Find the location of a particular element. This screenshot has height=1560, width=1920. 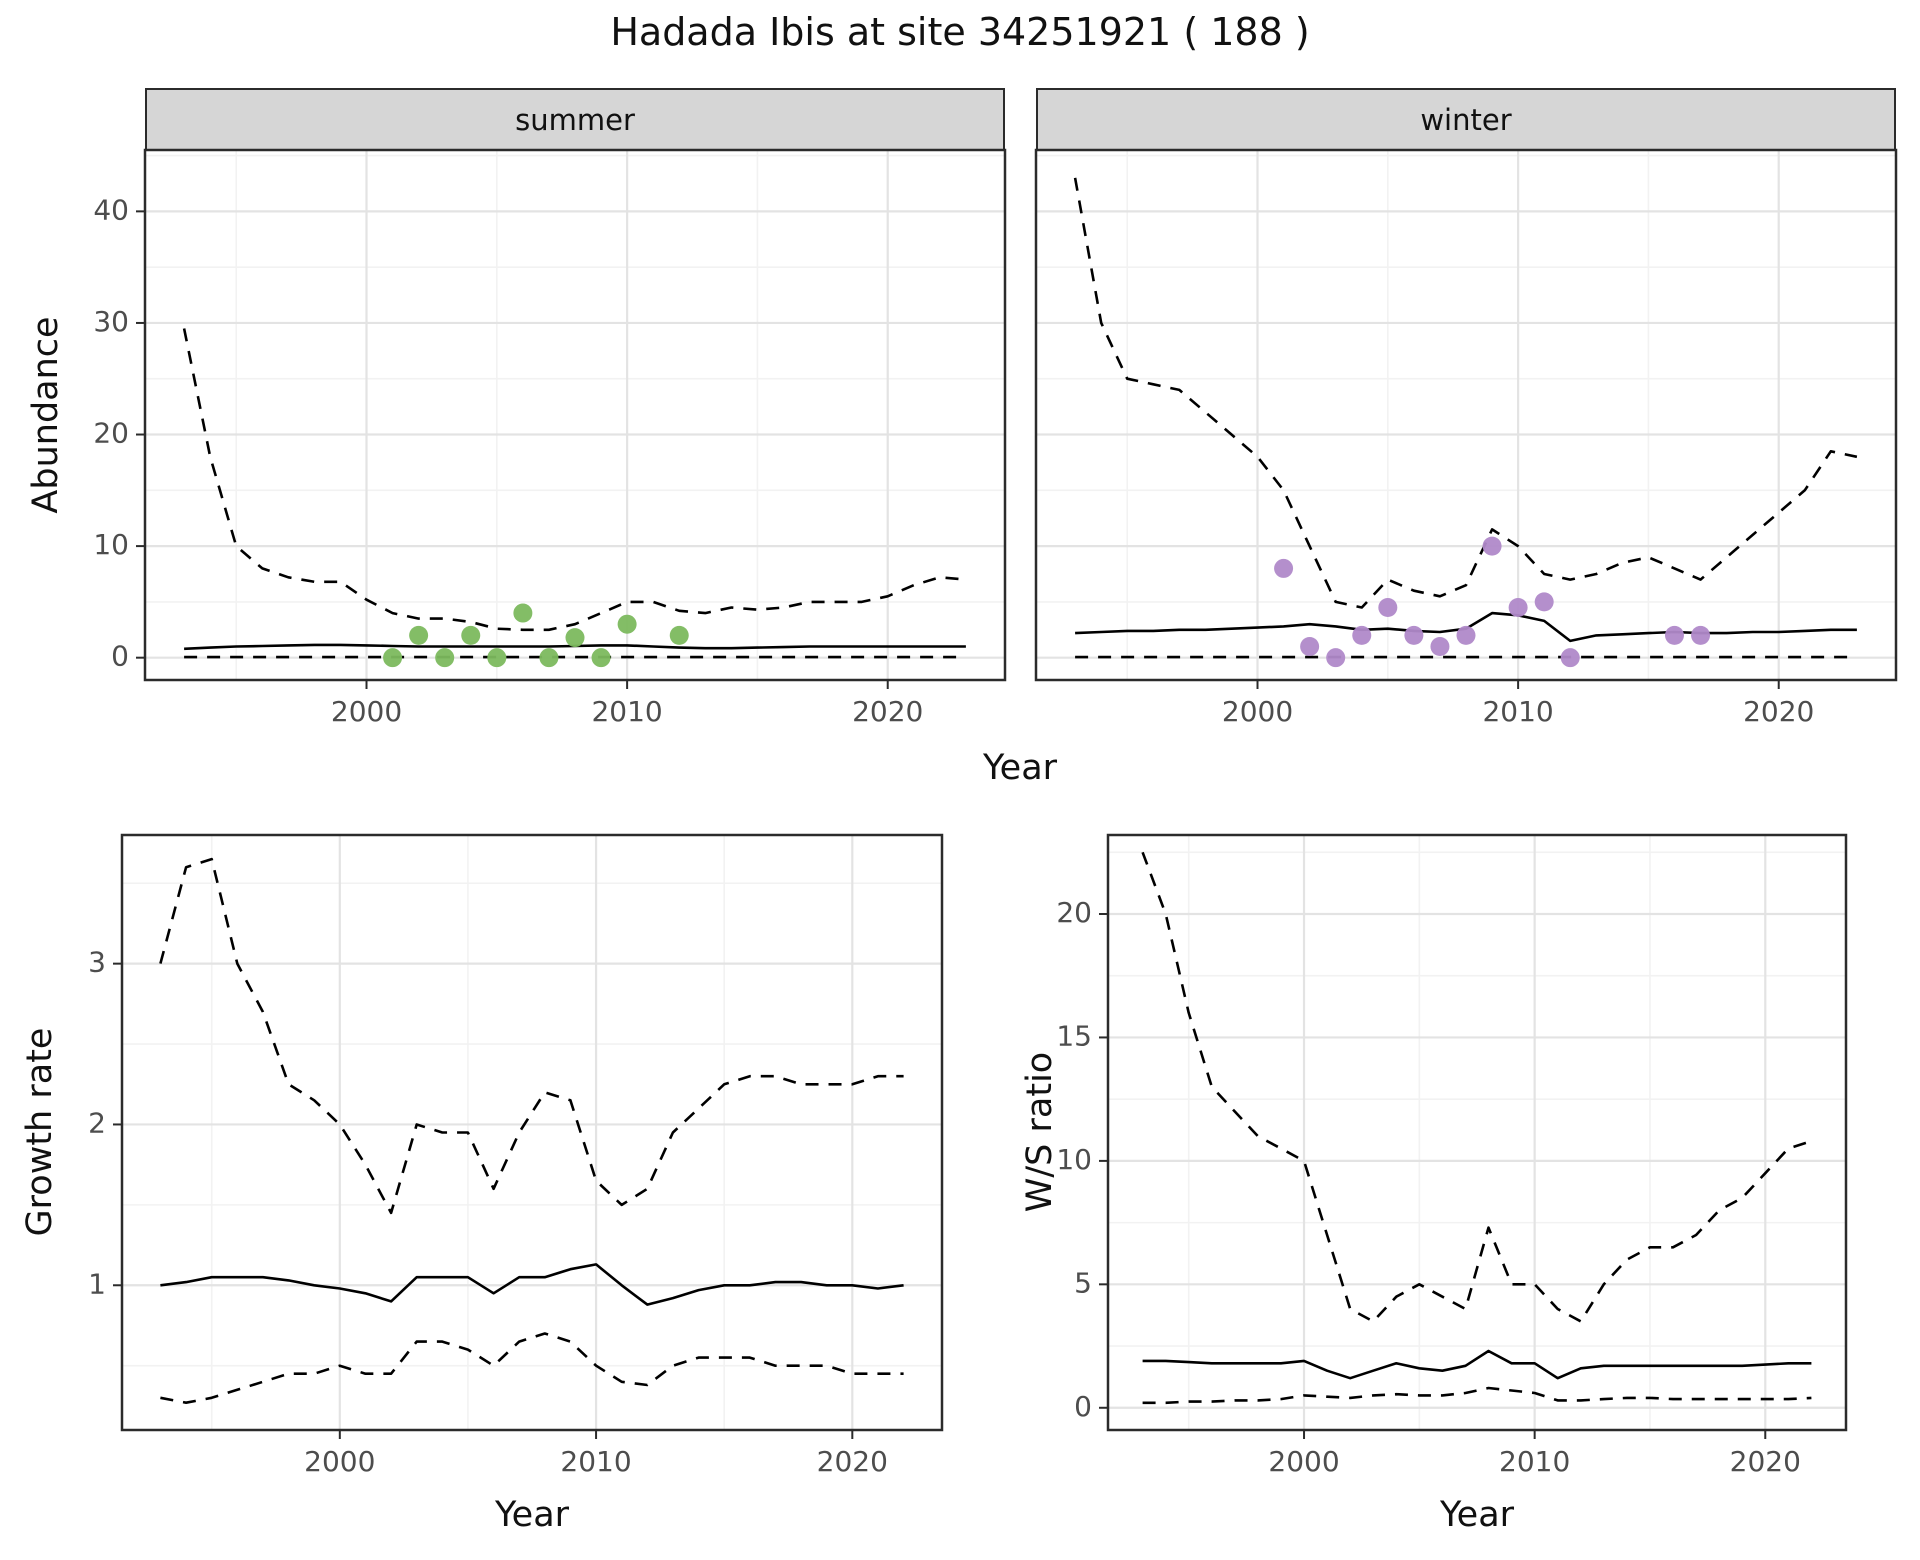

y-tick-label: 1 is located at coordinates (97, 1283).